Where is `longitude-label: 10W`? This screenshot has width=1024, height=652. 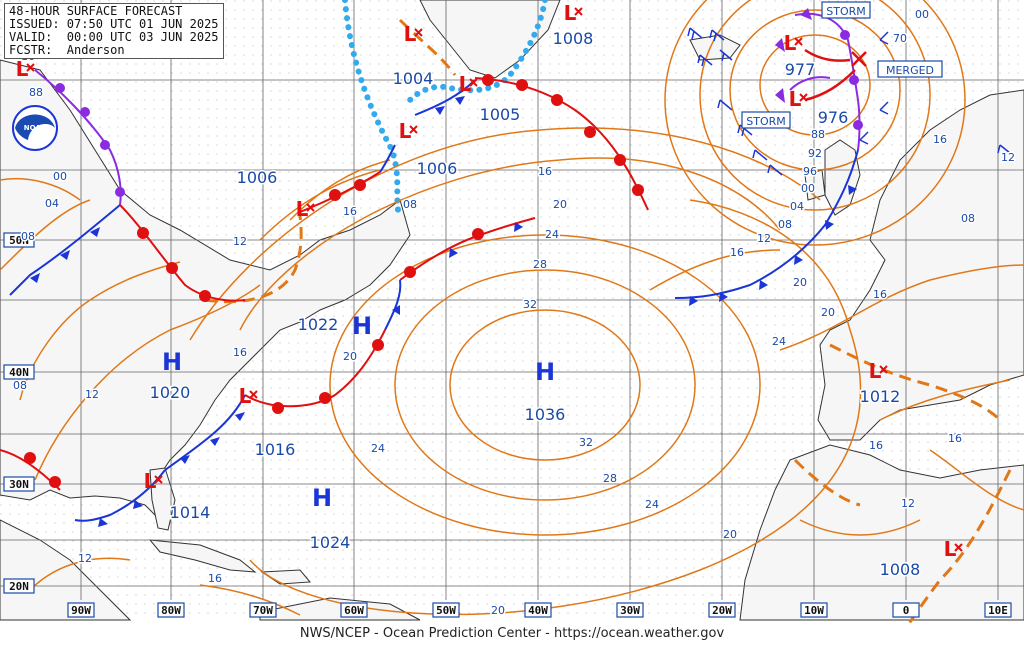
longitude-label: 10W is located at coordinates (814, 610).